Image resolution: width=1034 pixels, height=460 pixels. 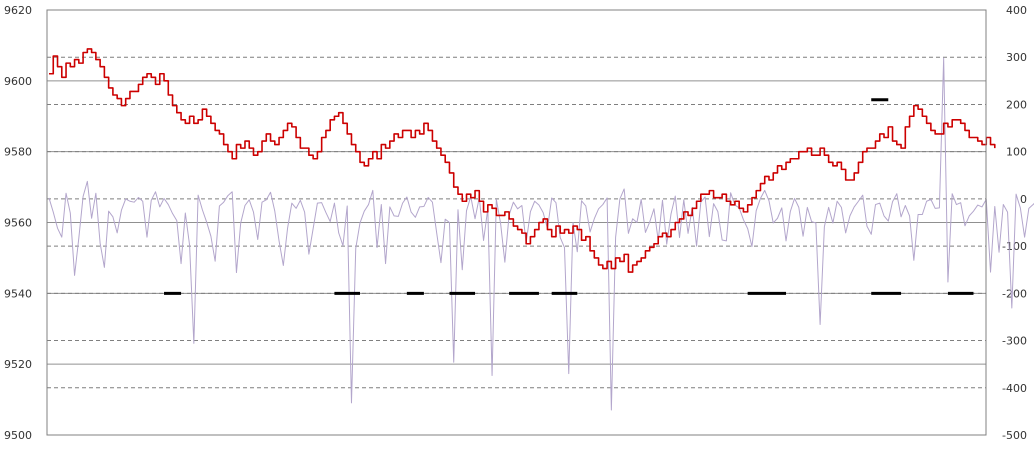 I want to click on right-tick-label: 100, so click(x=1016, y=152).